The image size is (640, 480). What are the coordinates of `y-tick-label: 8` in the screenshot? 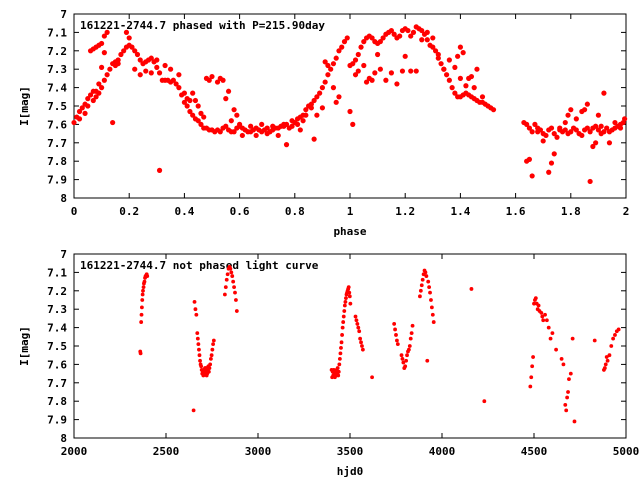 It's located at (63, 438).